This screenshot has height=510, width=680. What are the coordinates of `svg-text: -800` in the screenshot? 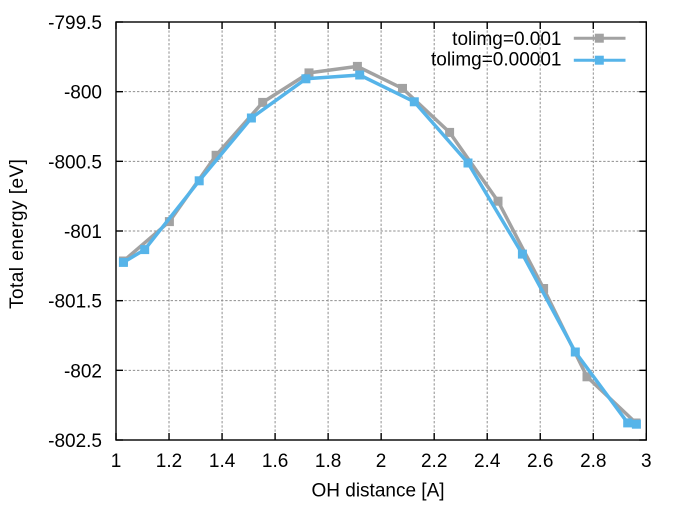 It's located at (83, 93).